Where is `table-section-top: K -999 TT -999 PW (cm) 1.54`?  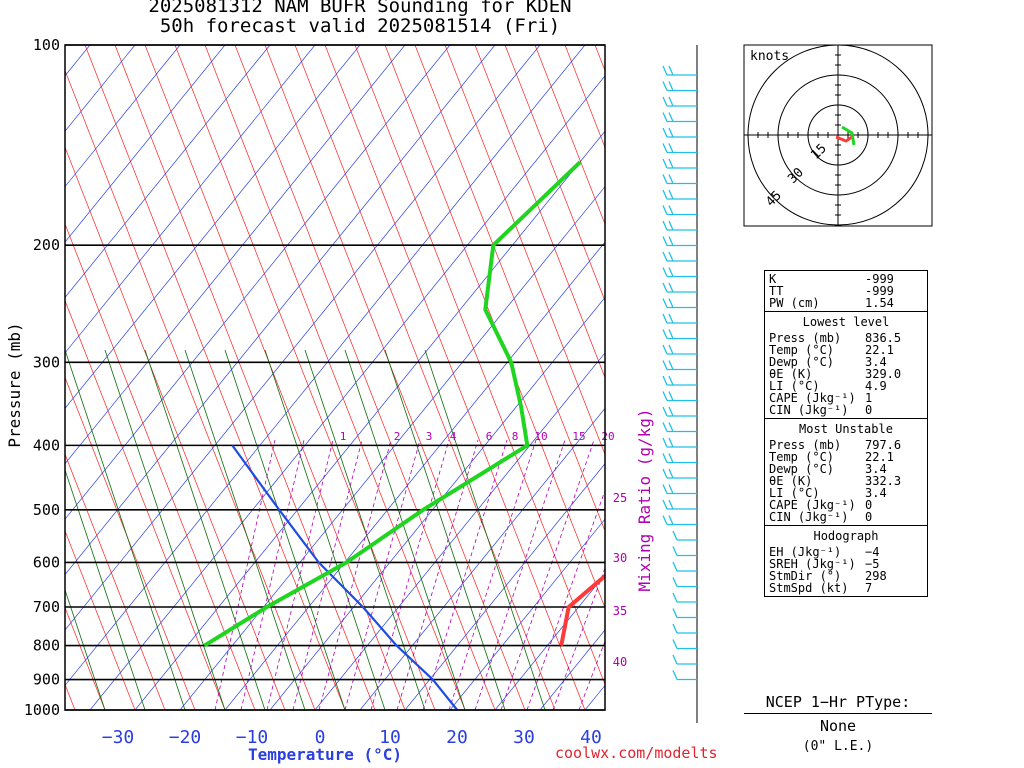 table-section-top: K -999 TT -999 PW (cm) 1.54 is located at coordinates (846, 291).